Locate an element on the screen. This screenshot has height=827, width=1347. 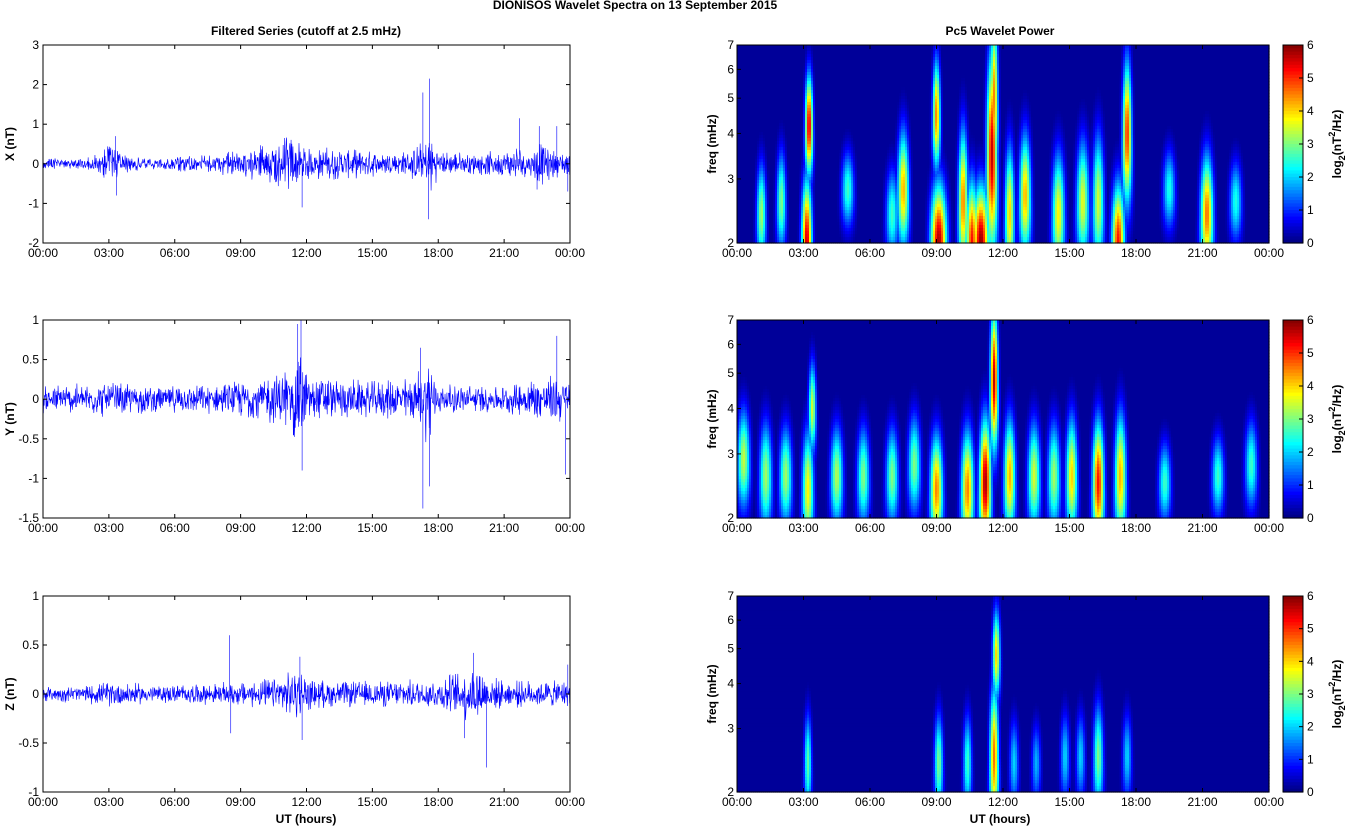
right-xlabel: UT (hours) is located at coordinates (1000, 819).